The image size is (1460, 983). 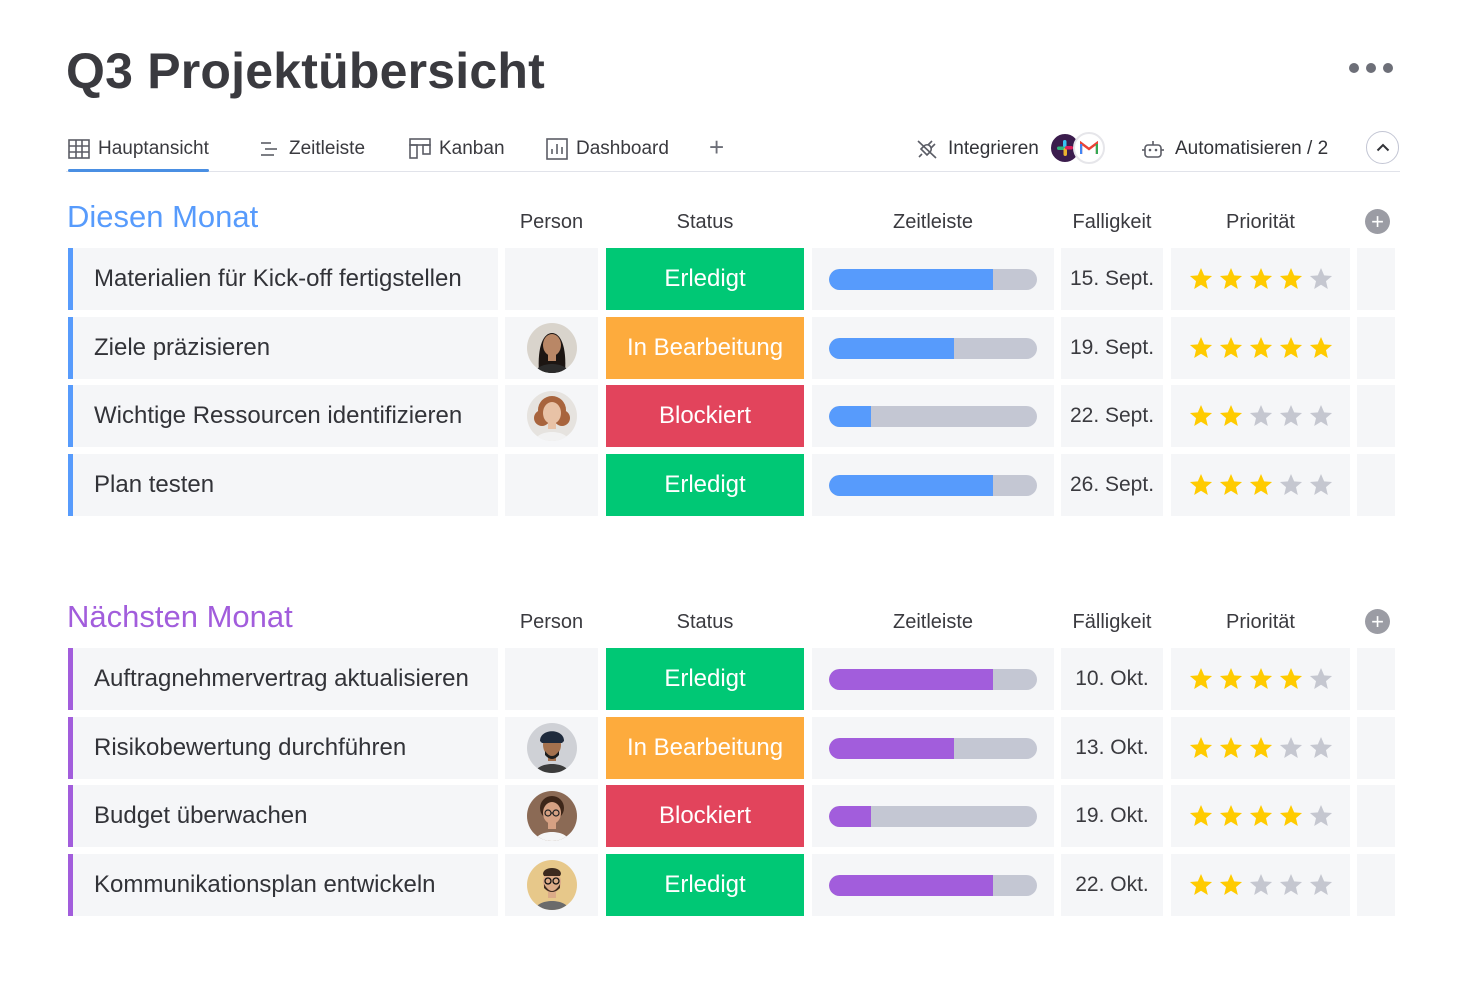 What do you see at coordinates (283, 679) in the screenshot?
I see `item-name-cell: Auftragnehmervertrag aktualisieren` at bounding box center [283, 679].